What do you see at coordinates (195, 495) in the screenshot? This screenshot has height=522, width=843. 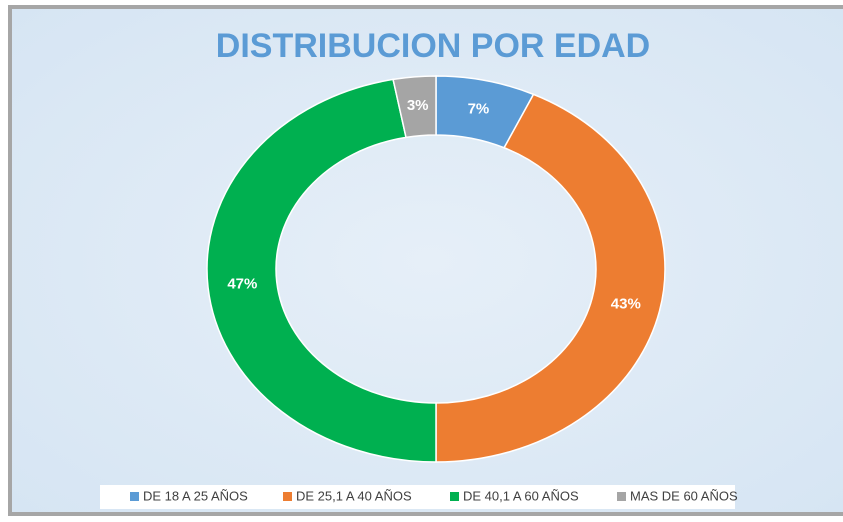 I see `legend-label: DE 18 A 25 AÑOS` at bounding box center [195, 495].